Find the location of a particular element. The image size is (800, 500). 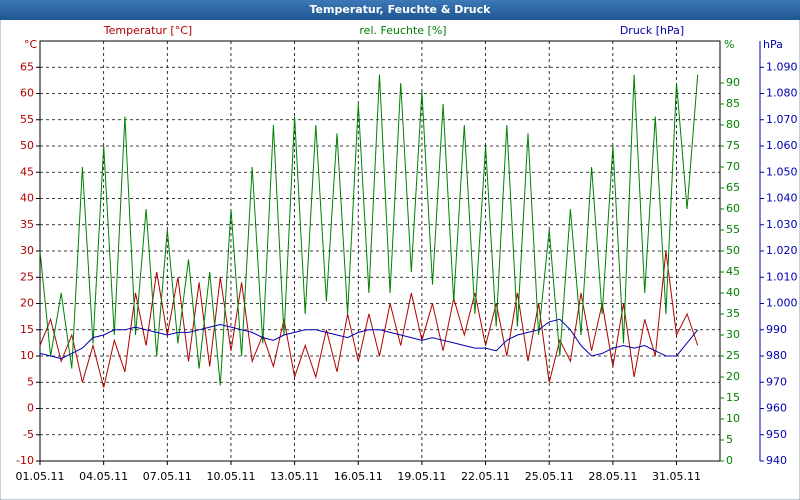

y-tick-label: 45 is located at coordinates (27, 171).